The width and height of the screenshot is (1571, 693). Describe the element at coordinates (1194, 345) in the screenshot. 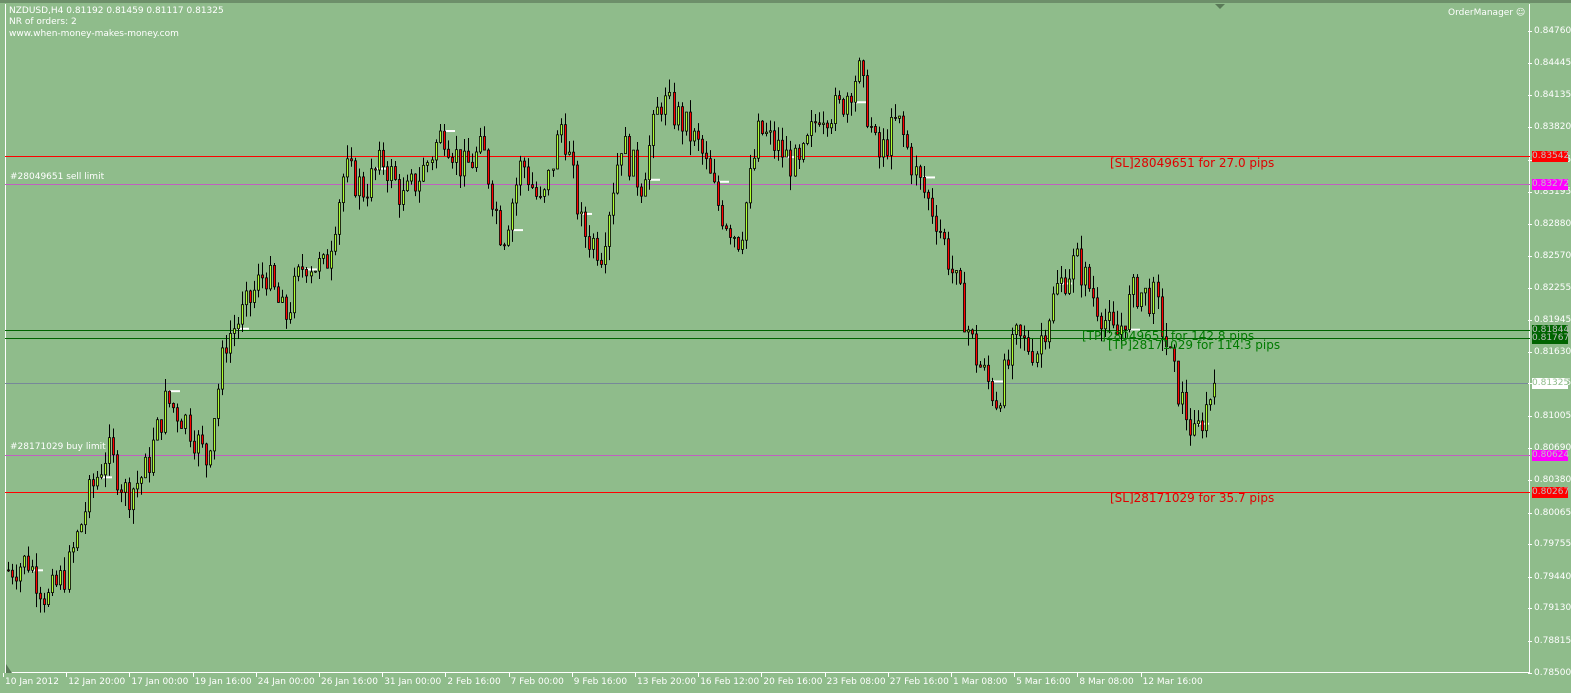

I see `tp-buy-label: [TP]28171029 for 114.3 pips` at that location.